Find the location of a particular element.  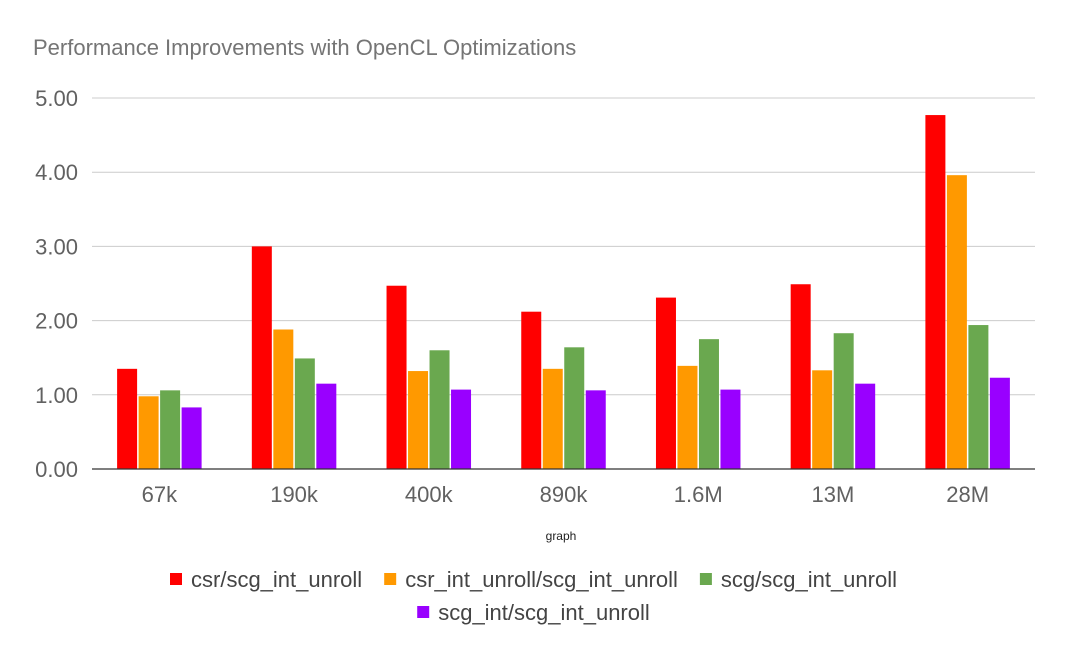

legend-item: csr/scg_int_unroll is located at coordinates (266, 579).